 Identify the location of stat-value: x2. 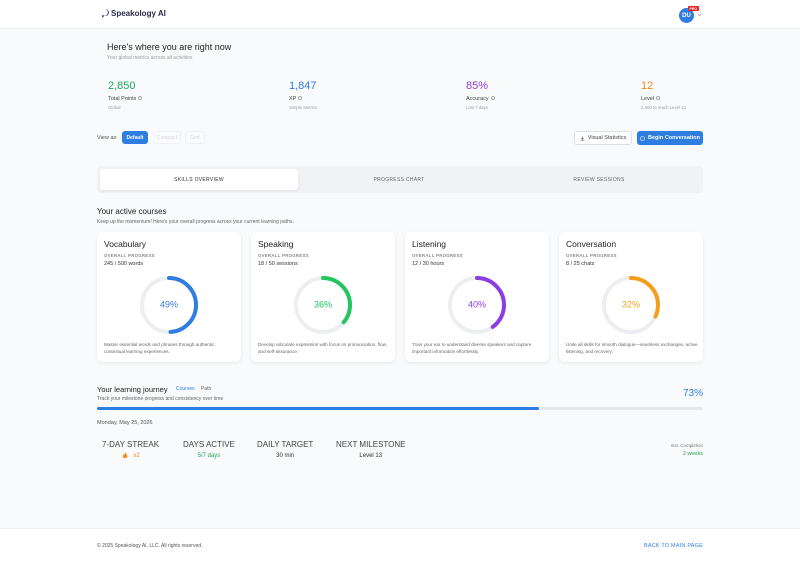
(136, 456).